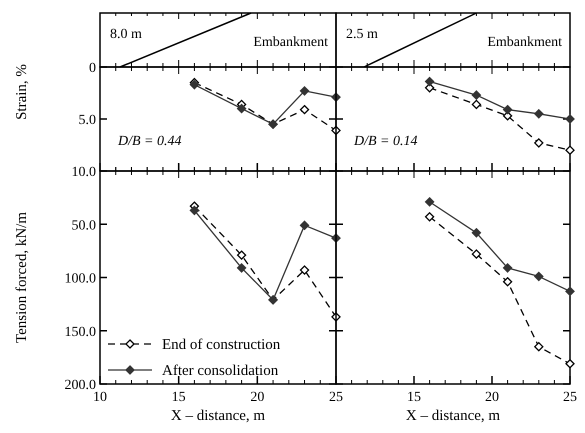 The width and height of the screenshot is (585, 433). What do you see at coordinates (80, 332) in the screenshot?
I see `y-tick-label: 150.0` at bounding box center [80, 332].